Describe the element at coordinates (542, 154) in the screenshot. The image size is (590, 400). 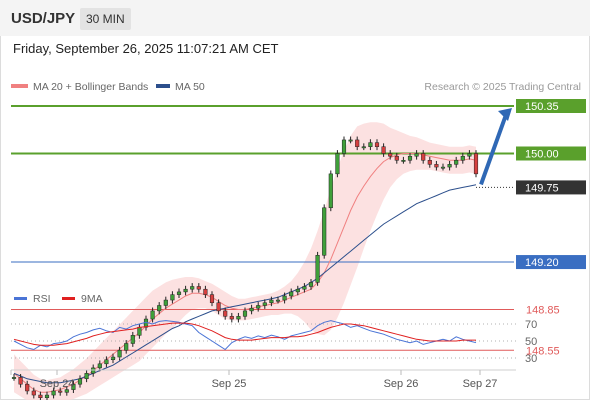
I see `level-label-resistance: 150.00` at that location.